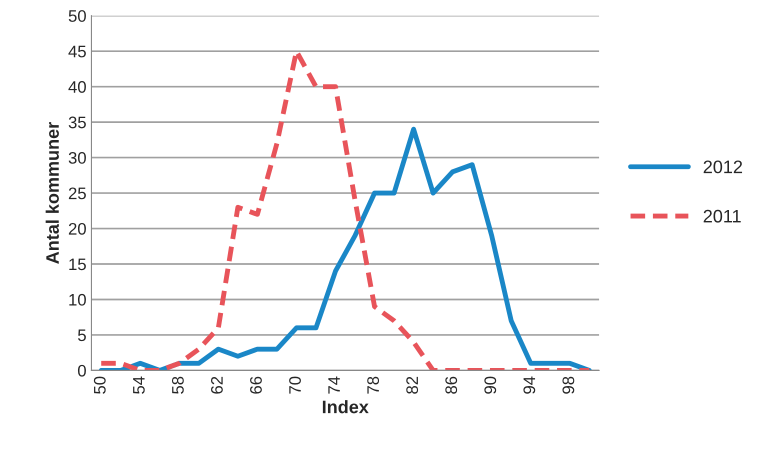 This screenshot has width=775, height=449. What do you see at coordinates (139, 385) in the screenshot?
I see `x-tick-label: 54` at bounding box center [139, 385].